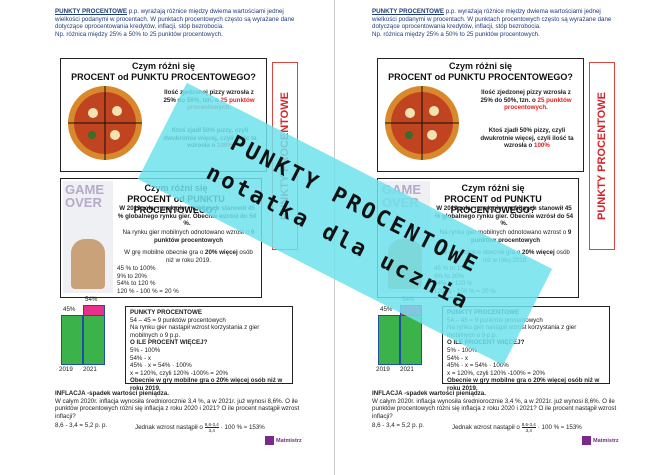 The height and width of the screenshot is (475, 670). What do you see at coordinates (88, 264) in the screenshot?
I see `figure` at bounding box center [88, 264].